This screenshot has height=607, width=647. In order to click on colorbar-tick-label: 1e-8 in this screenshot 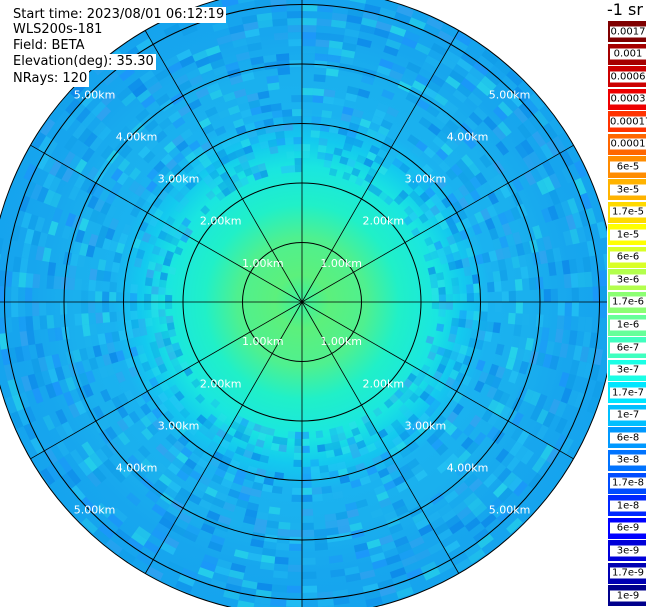, I will do `click(628, 506)`.